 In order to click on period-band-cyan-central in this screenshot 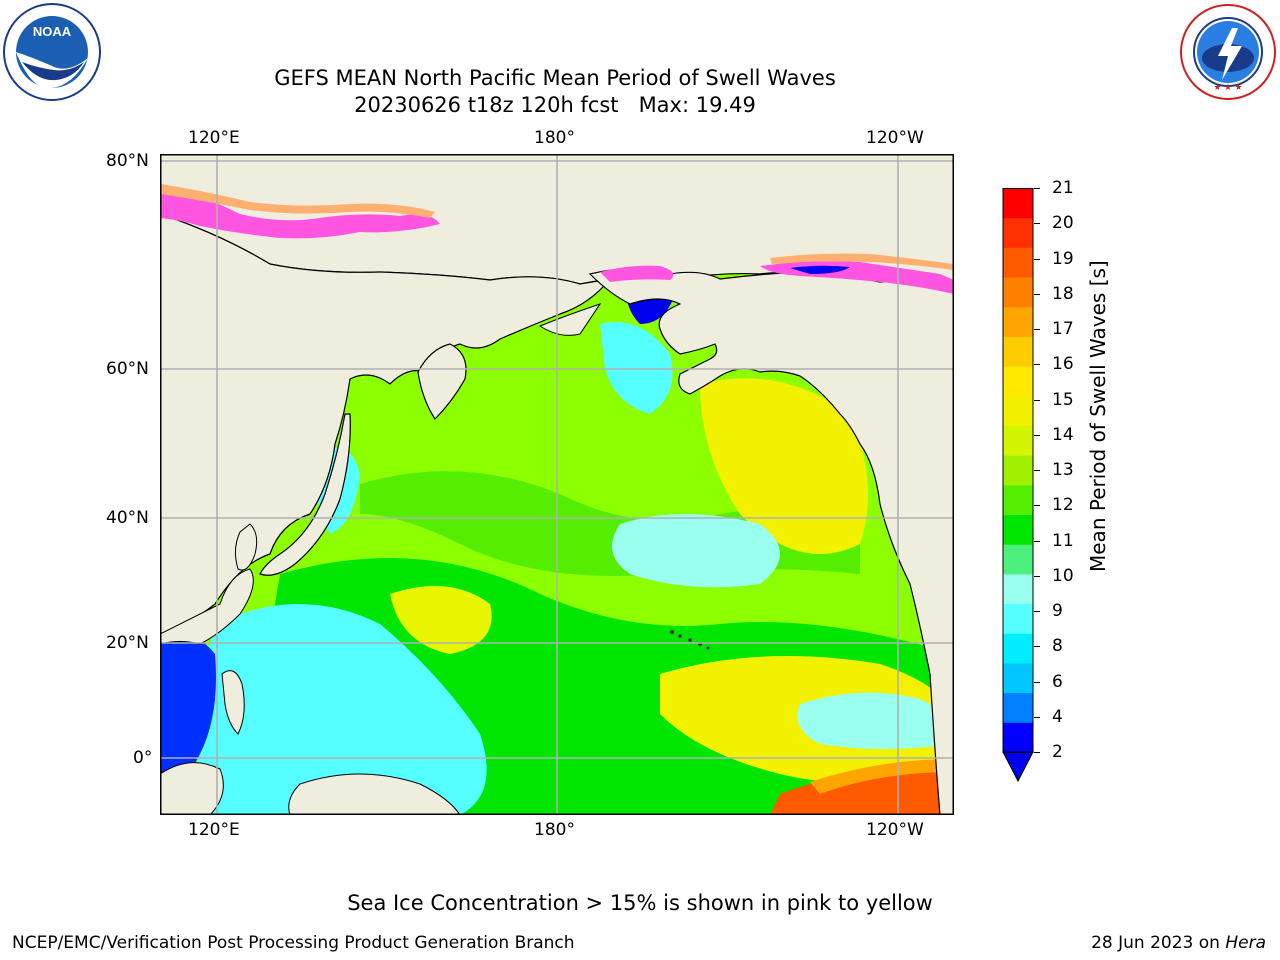, I will do `click(696, 551)`.